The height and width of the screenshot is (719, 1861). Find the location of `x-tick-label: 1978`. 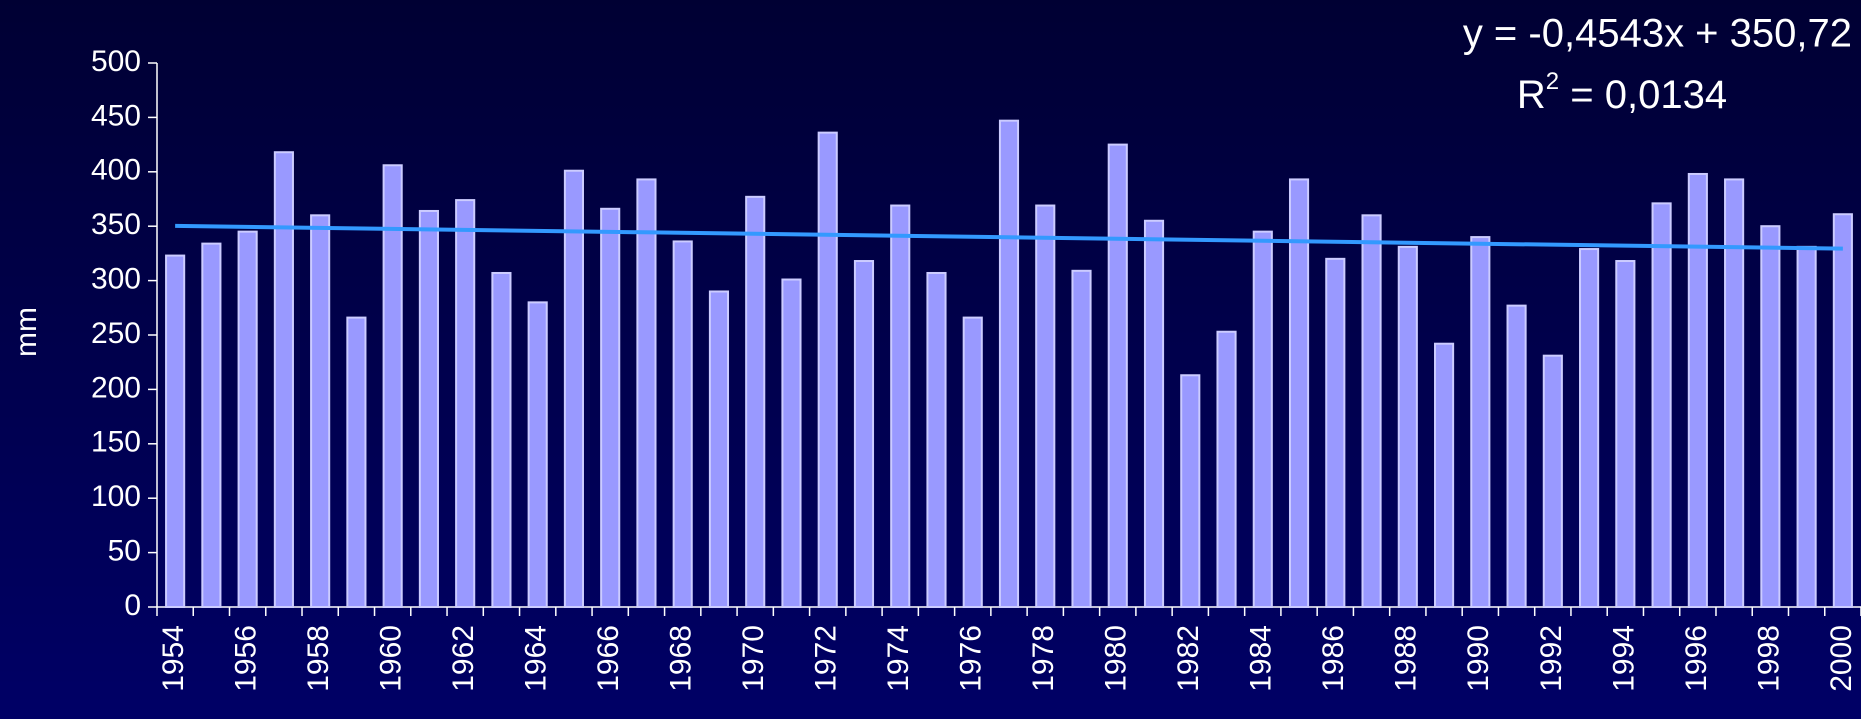

x-tick-label: 1978 is located at coordinates (1043, 658).